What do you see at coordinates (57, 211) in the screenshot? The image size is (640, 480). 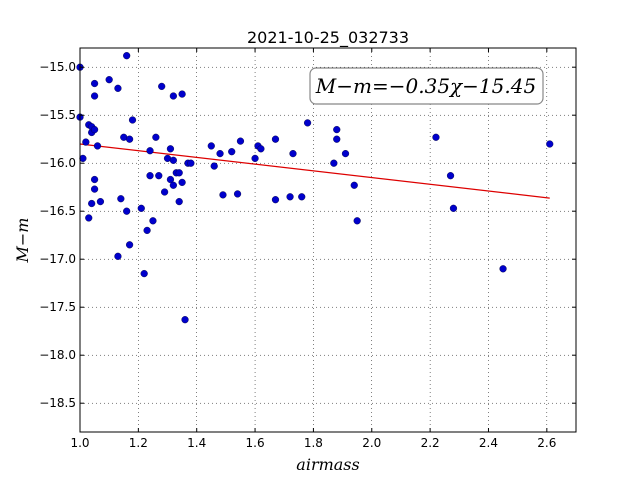 I see `y-tick-label: −16.5` at bounding box center [57, 211].